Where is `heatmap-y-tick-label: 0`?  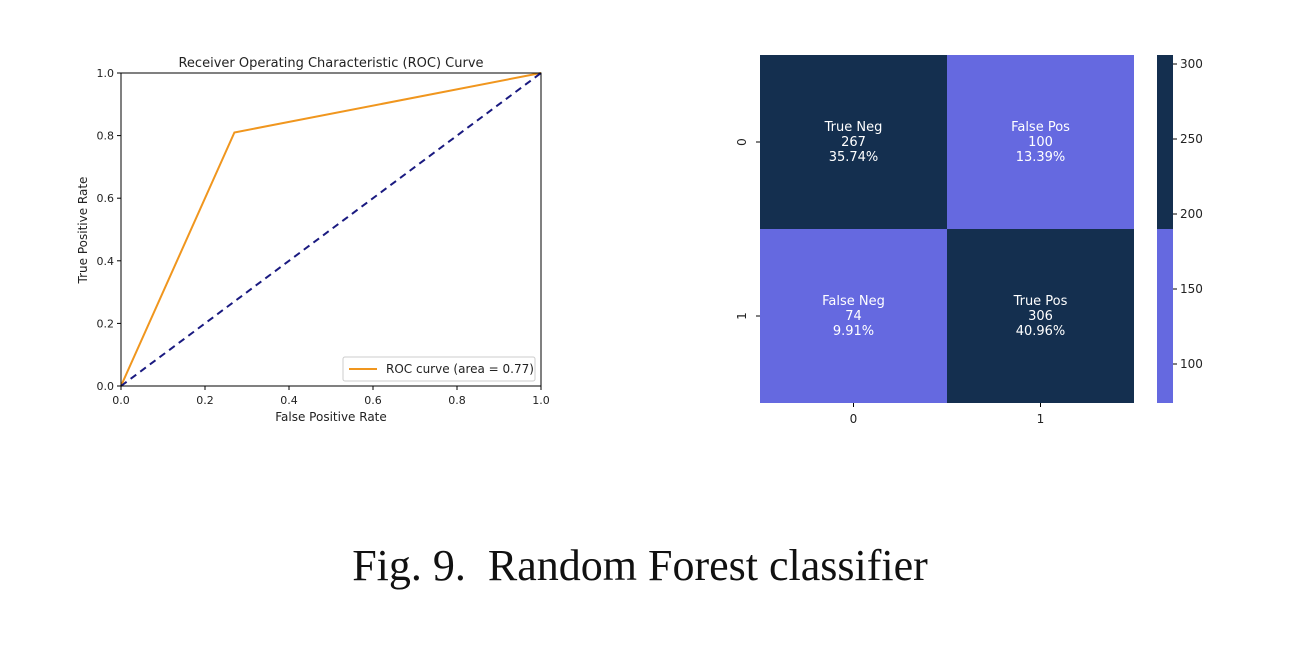 heatmap-y-tick-label: 0 is located at coordinates (742, 142).